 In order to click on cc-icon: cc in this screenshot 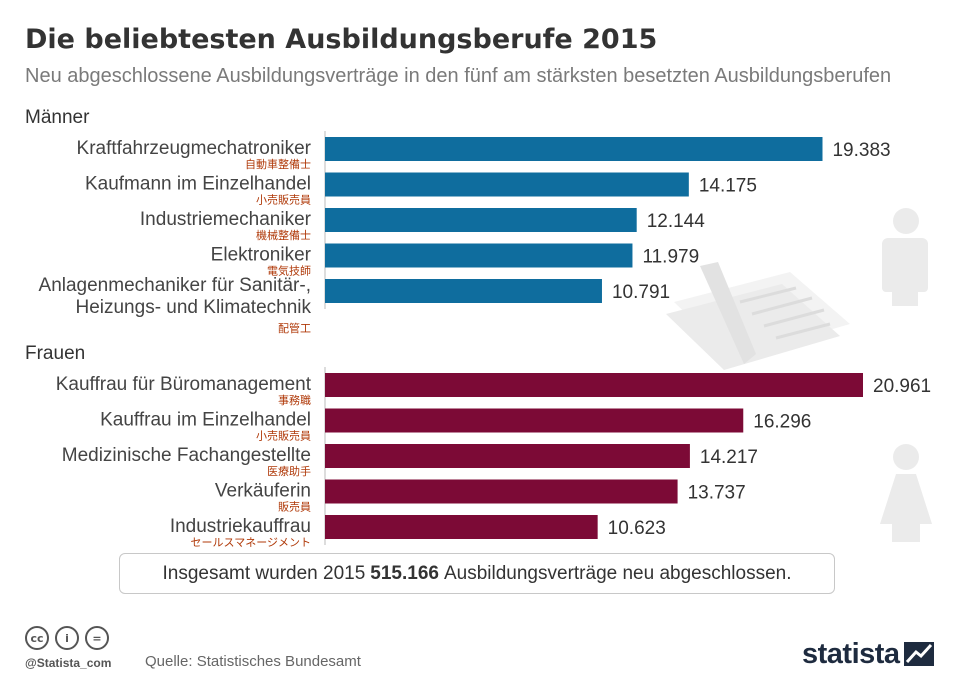, I will do `click(37, 638)`.